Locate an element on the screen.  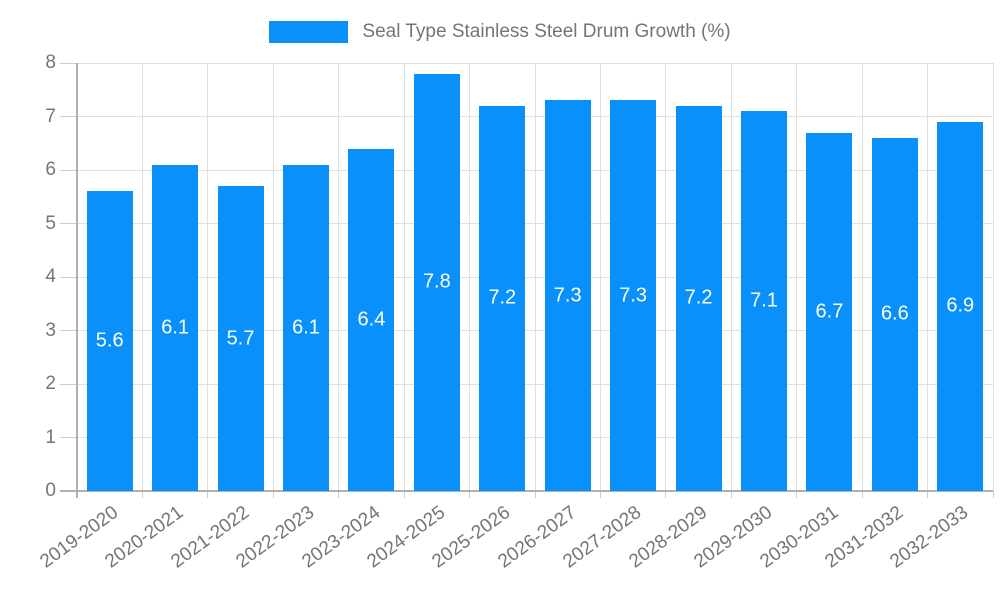
bar-value-label: 6.6 is located at coordinates (894, 313).